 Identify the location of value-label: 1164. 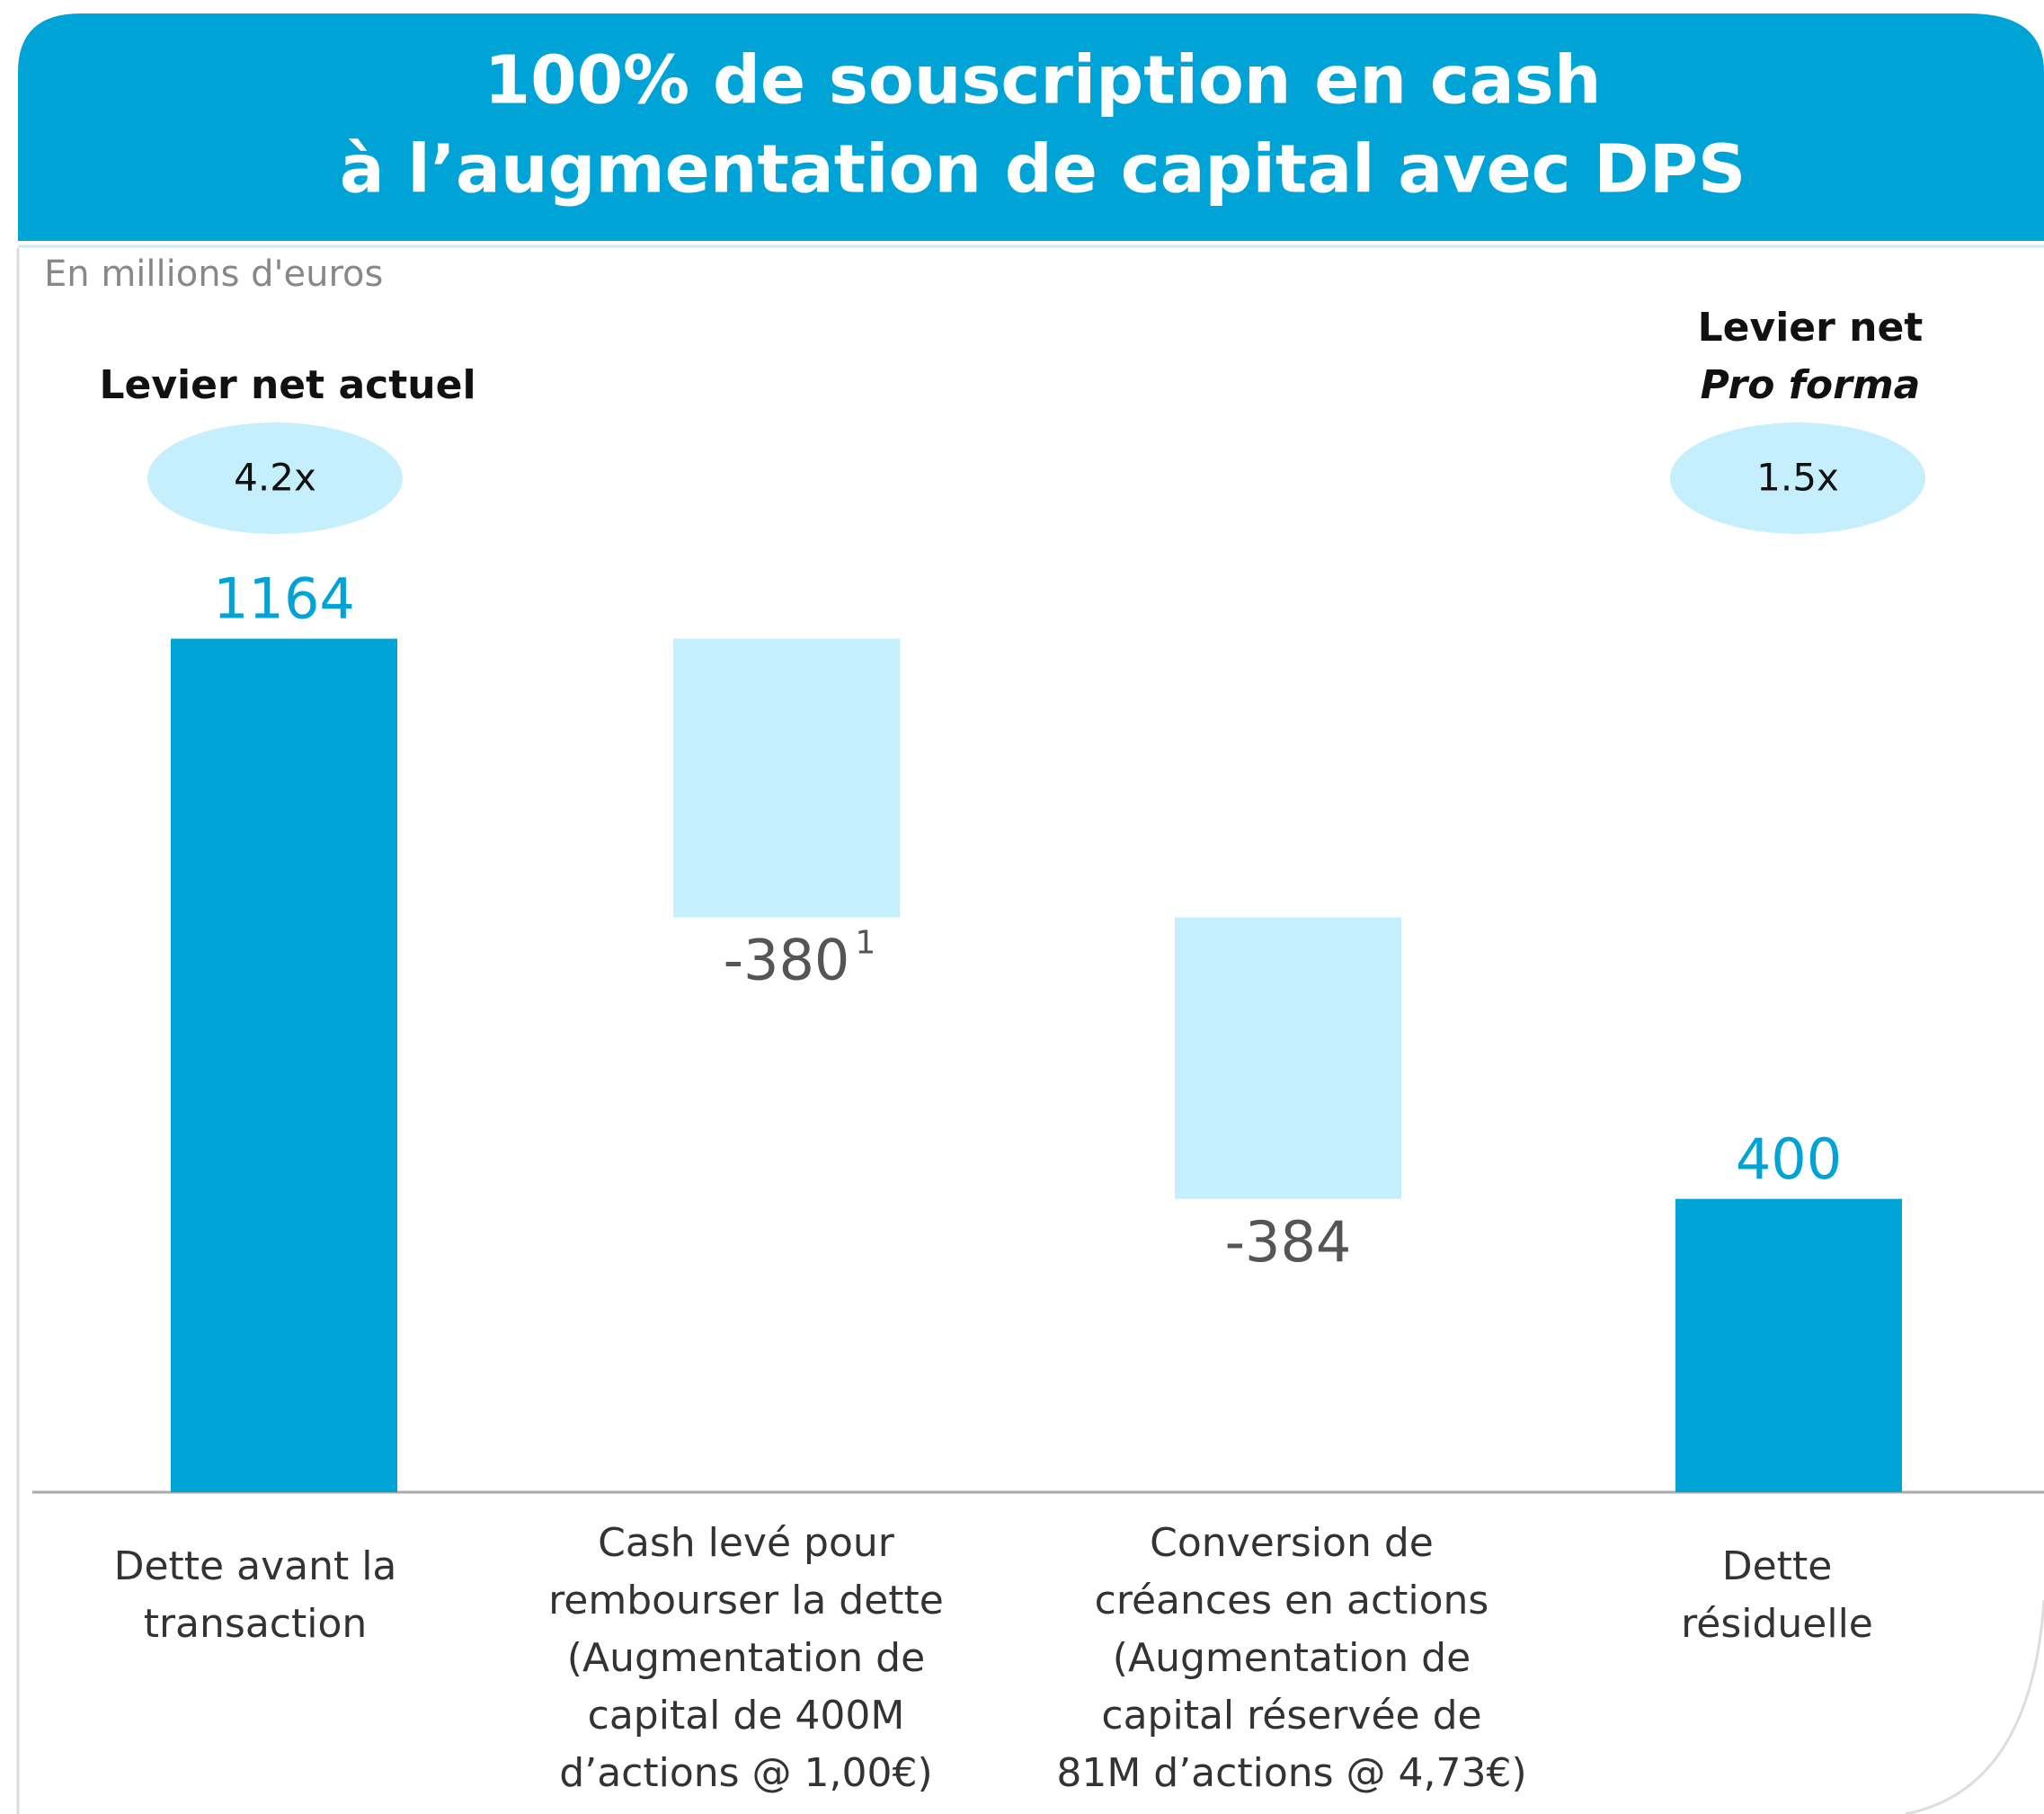
(284, 599).